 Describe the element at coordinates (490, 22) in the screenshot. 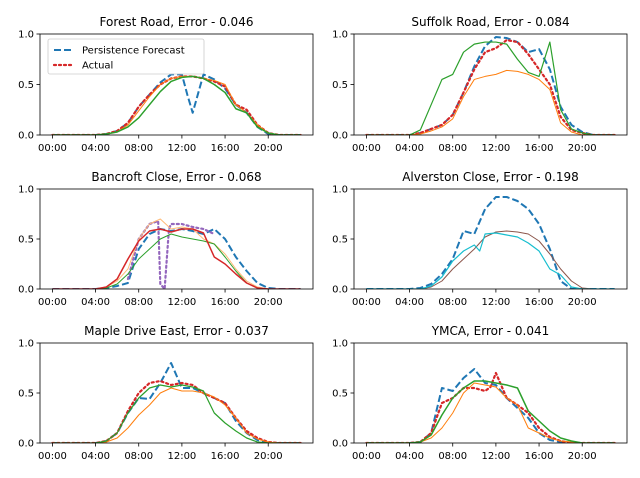

I see `chart-title: Suffolk Road, Error - 0.084` at that location.